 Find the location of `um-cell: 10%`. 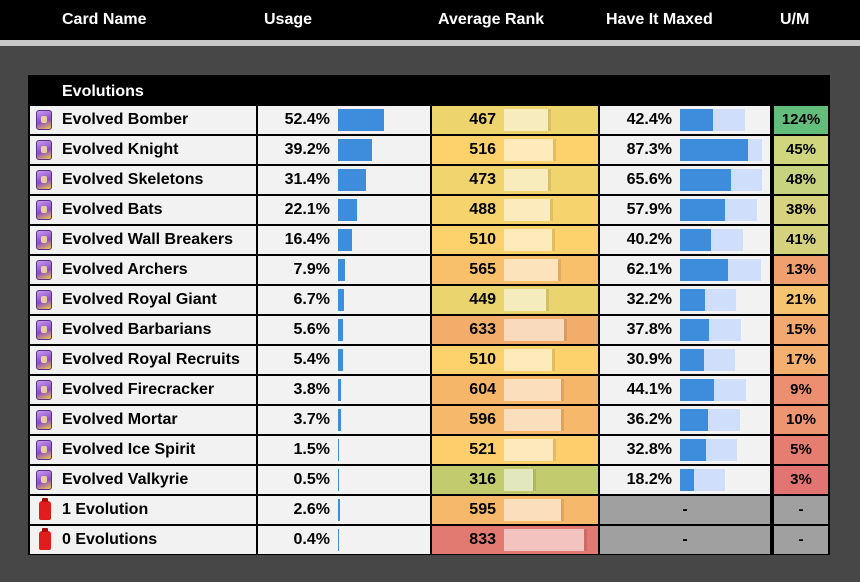

um-cell: 10% is located at coordinates (801, 420).